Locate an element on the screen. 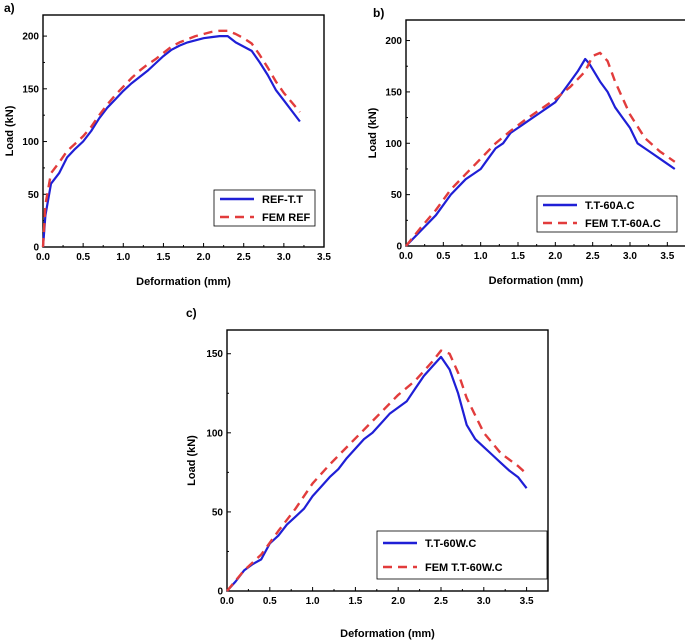  legend: T.T-60A.C FEM T.T-60A.C is located at coordinates (607, 214).